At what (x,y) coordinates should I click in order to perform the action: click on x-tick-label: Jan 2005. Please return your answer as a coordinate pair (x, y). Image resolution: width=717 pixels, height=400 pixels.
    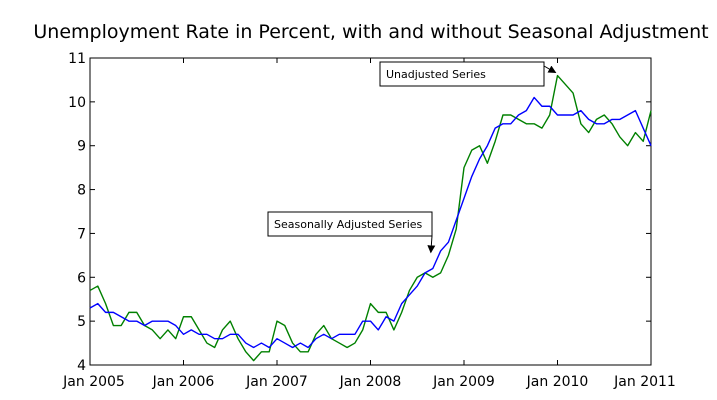
    Looking at the image, I should click on (93, 382).